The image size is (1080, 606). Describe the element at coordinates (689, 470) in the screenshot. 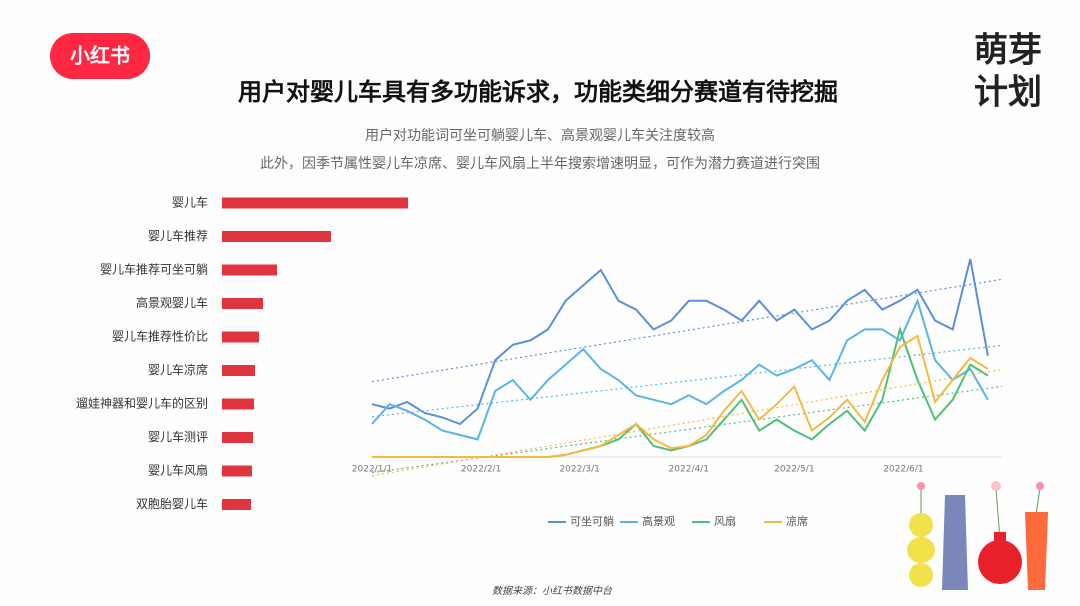

I see `x-tick-label: 2022/4/1` at that location.